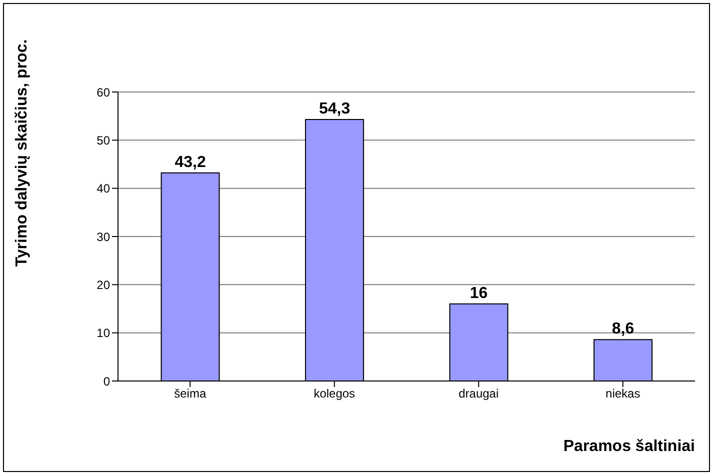 This screenshot has width=714, height=475. Describe the element at coordinates (103, 140) in the screenshot. I see `y-tick-label: 50` at that location.